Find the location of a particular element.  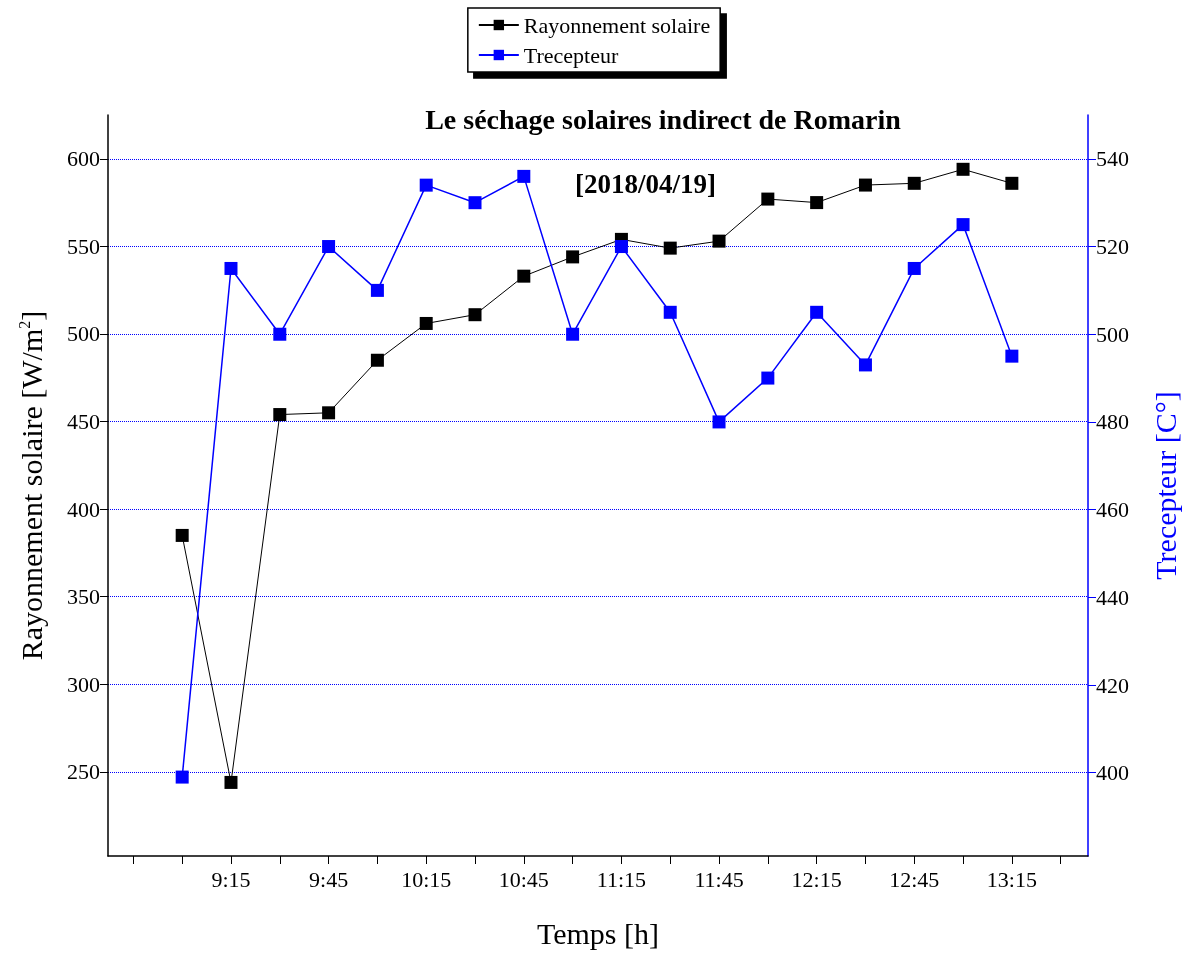

y2-tick-label: 420 is located at coordinates (1112, 685).